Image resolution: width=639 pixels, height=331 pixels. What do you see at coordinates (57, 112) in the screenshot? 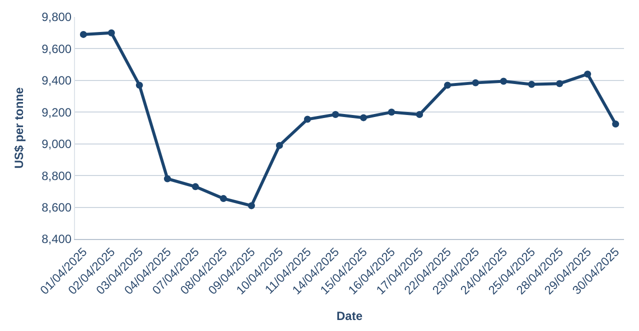
I see `y-tick-label: 9,200` at bounding box center [57, 112].